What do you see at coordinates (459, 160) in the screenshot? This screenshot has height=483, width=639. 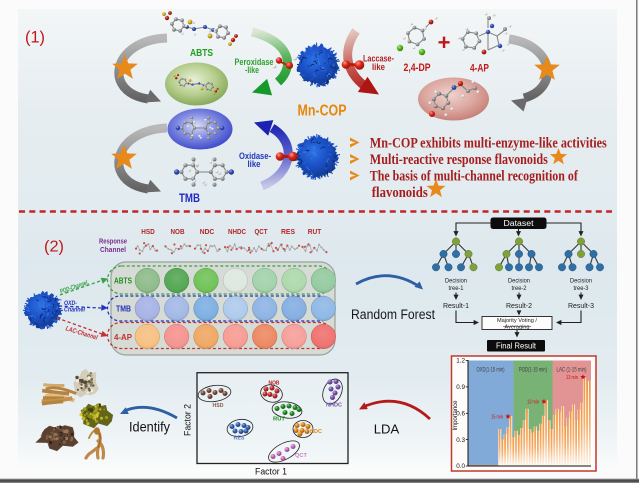 I see `svg-text:Multi-reactive response flavon: Multi-reactive response flavonoids` at bounding box center [459, 160].